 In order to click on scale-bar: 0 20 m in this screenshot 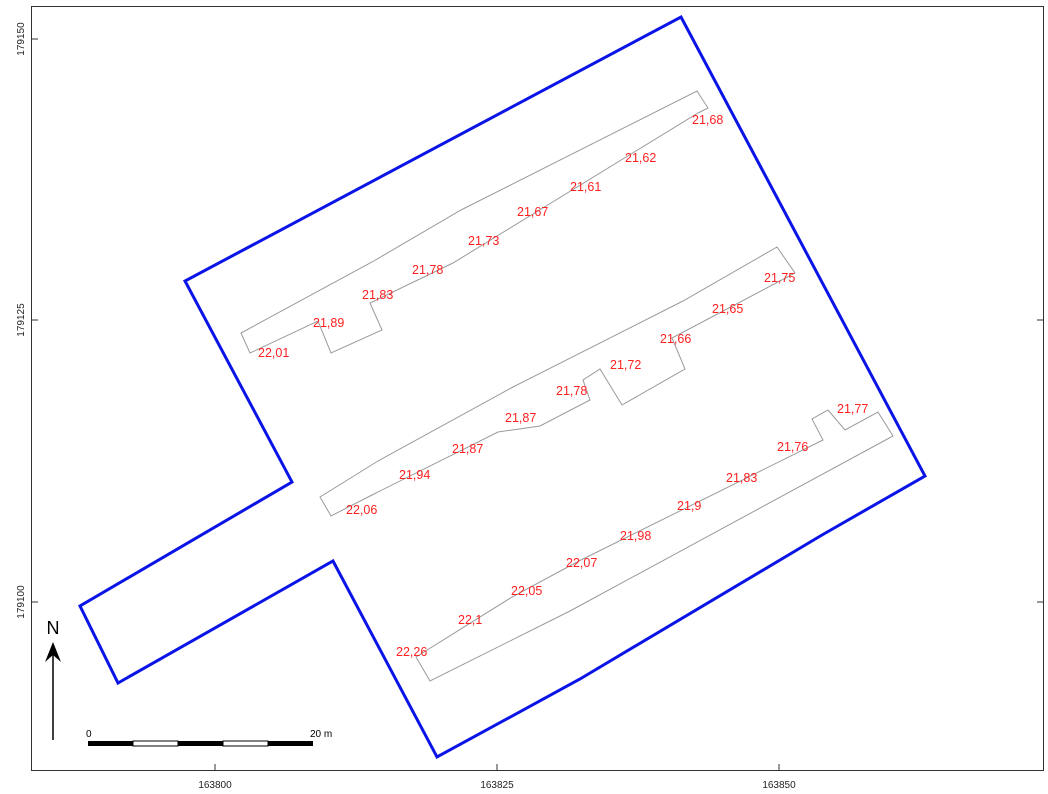, I will do `click(209, 738)`.